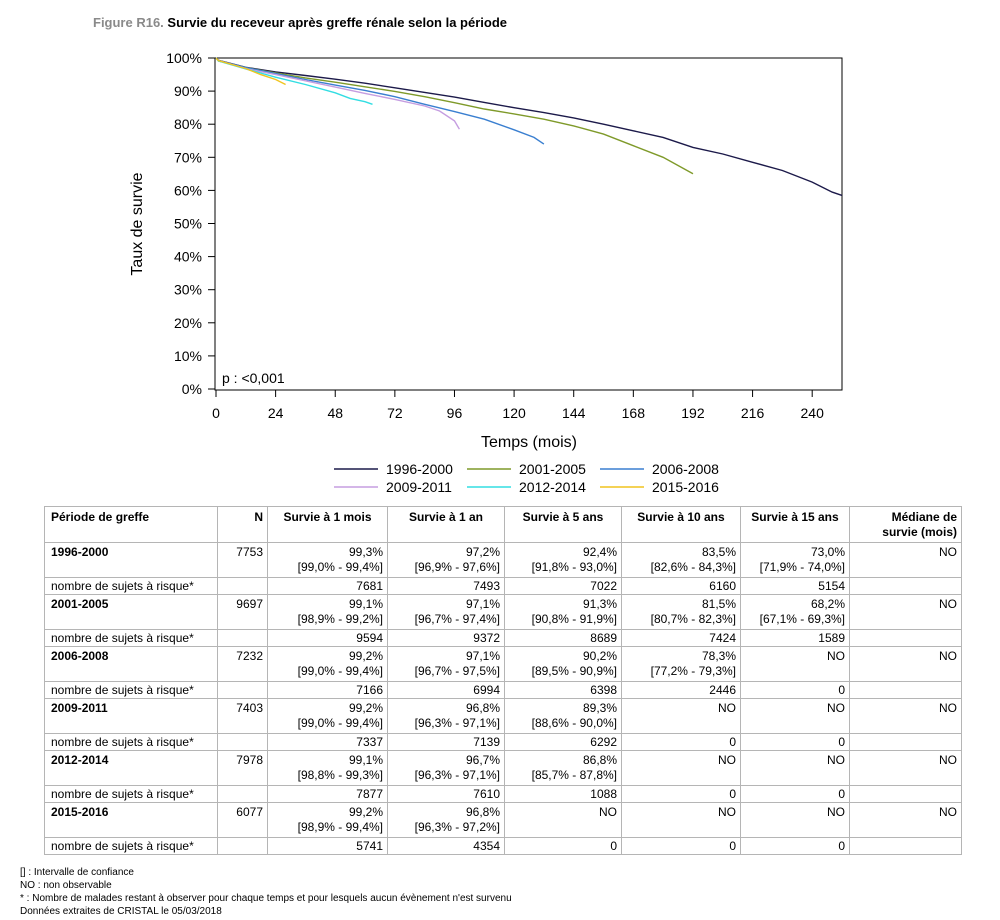  I want to click on legend-label: 2015-2016, so click(685, 487).